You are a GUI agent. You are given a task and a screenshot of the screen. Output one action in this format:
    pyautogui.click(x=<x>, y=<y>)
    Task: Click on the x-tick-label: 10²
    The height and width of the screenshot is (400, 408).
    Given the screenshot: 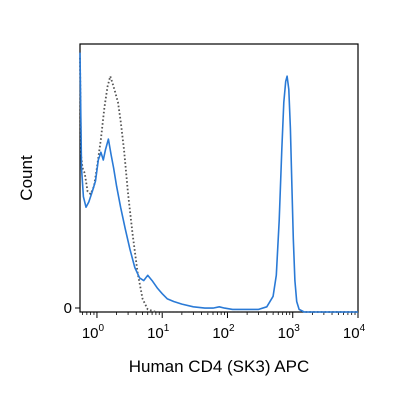 What is the action you would take?
    pyautogui.click(x=223, y=332)
    